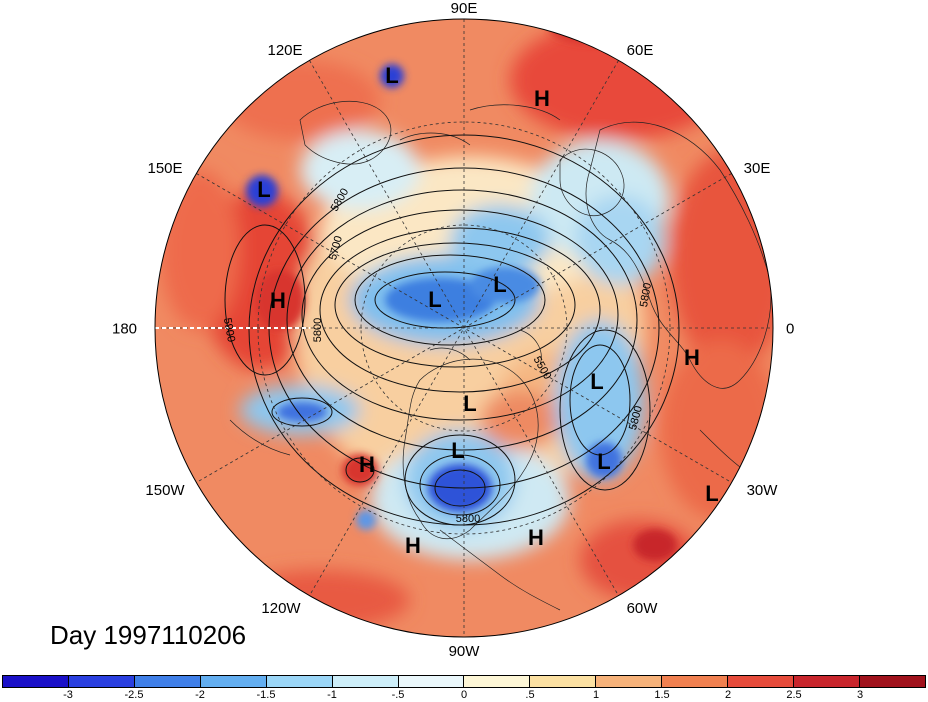  Describe the element at coordinates (281, 608) in the screenshot. I see `lon-label-120w: 120W` at that location.